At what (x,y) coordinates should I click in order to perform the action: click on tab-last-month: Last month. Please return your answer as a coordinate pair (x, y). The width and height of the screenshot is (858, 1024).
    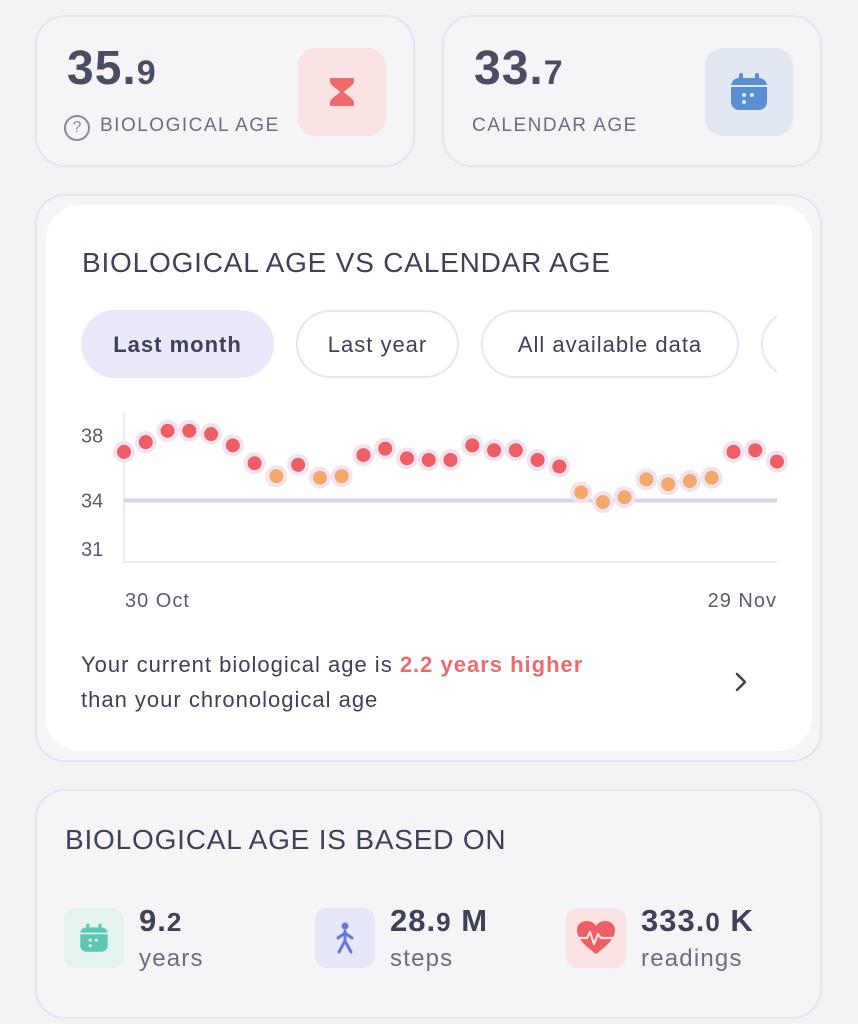
    Looking at the image, I should click on (177, 344).